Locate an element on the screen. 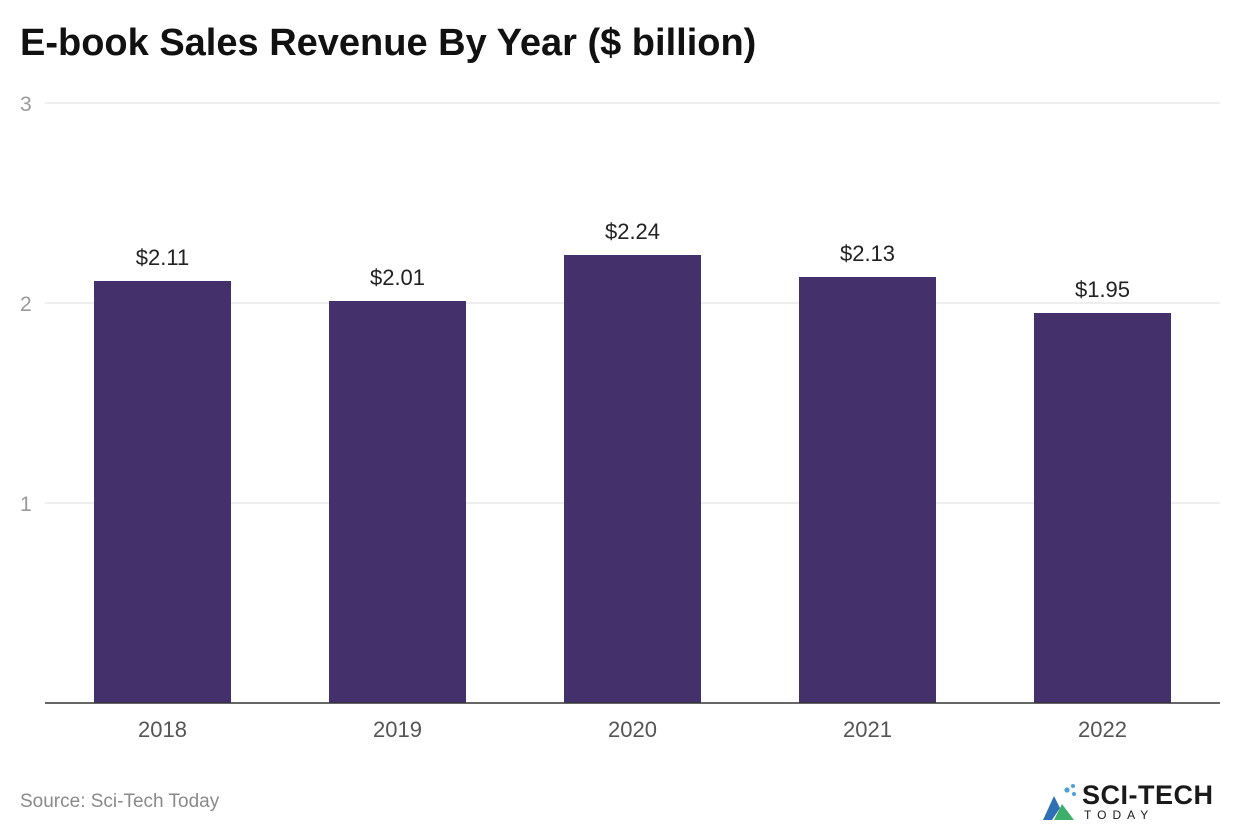  x-tick-label: 2020 is located at coordinates (632, 729).